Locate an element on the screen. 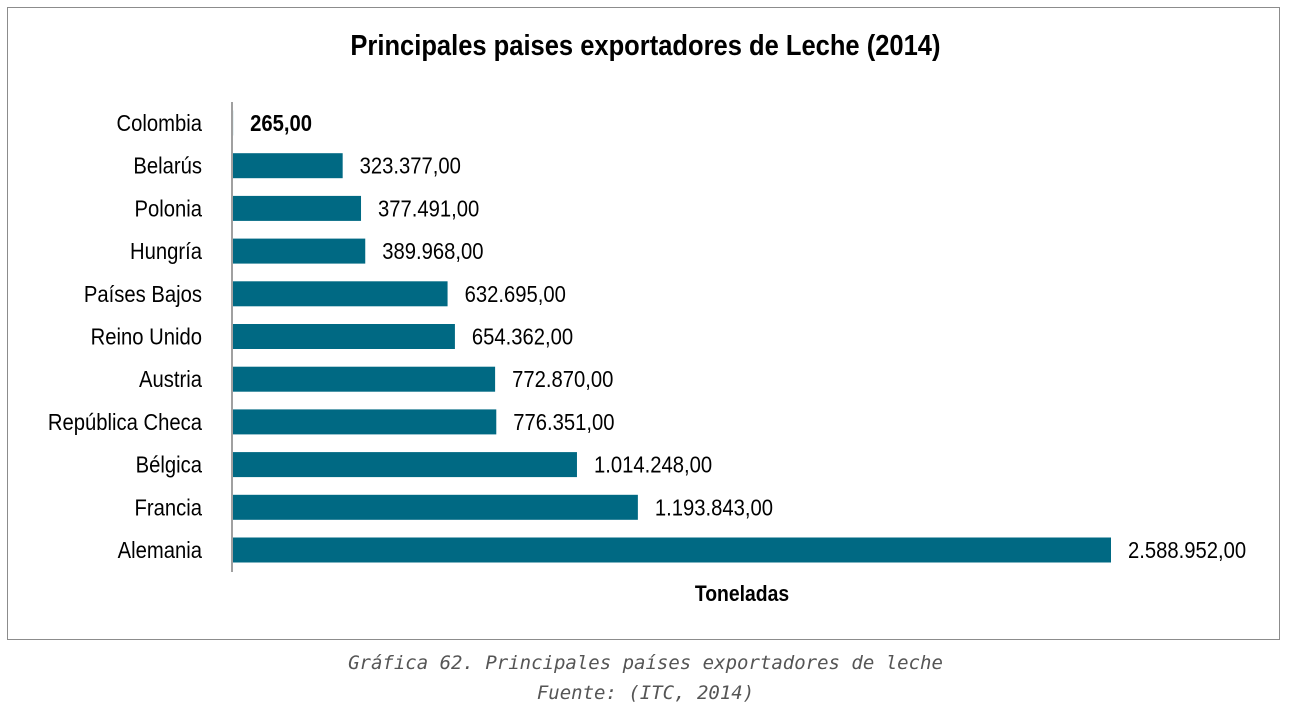 The width and height of the screenshot is (1291, 721). category-label: República Checa is located at coordinates (125, 422).